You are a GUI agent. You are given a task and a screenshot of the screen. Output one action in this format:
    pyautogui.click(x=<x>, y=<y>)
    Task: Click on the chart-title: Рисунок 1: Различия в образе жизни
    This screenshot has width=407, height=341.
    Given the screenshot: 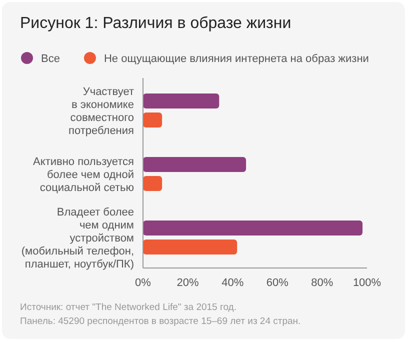 What is the action you would take?
    pyautogui.click(x=156, y=23)
    